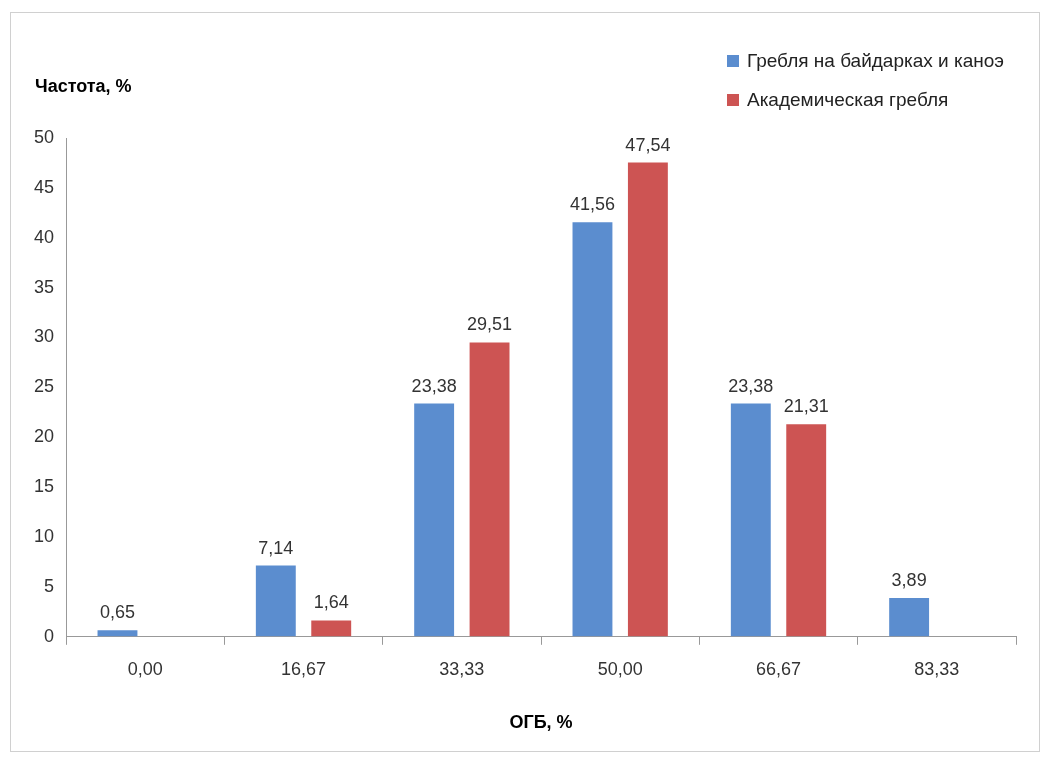  I want to click on x-tick-label: 50,00, so click(620, 668).